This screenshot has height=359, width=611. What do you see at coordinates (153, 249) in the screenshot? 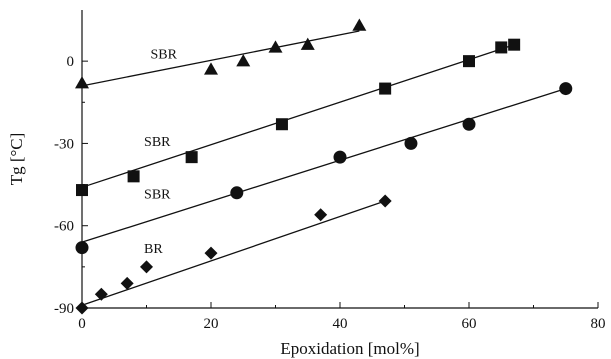
I see `series-label: BR` at bounding box center [153, 249].